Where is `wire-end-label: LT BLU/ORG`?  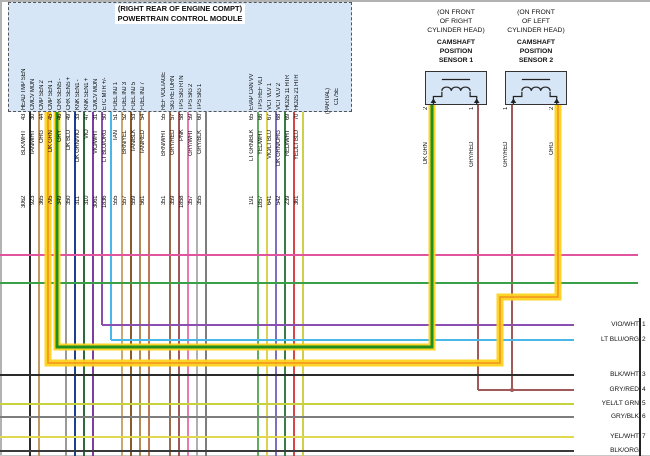
wire-end-label: LT BLU/ORG is located at coordinates (607, 339).